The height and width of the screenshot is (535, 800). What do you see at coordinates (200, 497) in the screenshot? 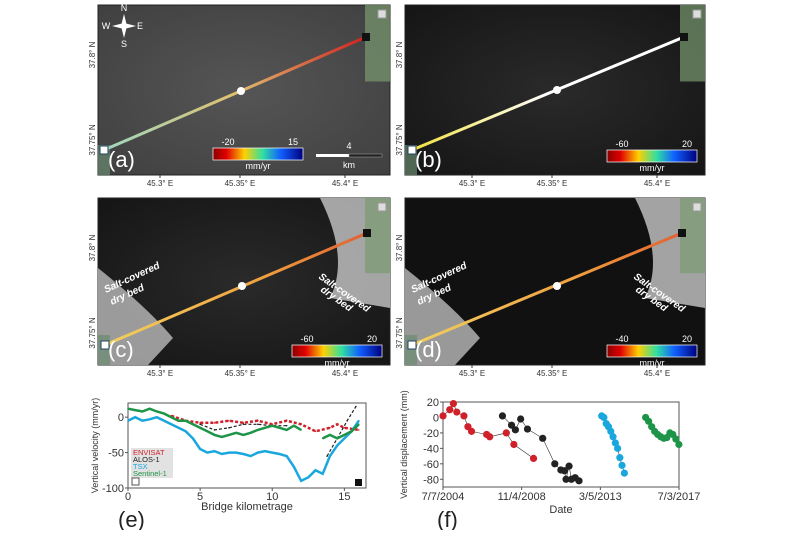
I see `x-tick-label: 5` at bounding box center [200, 497].